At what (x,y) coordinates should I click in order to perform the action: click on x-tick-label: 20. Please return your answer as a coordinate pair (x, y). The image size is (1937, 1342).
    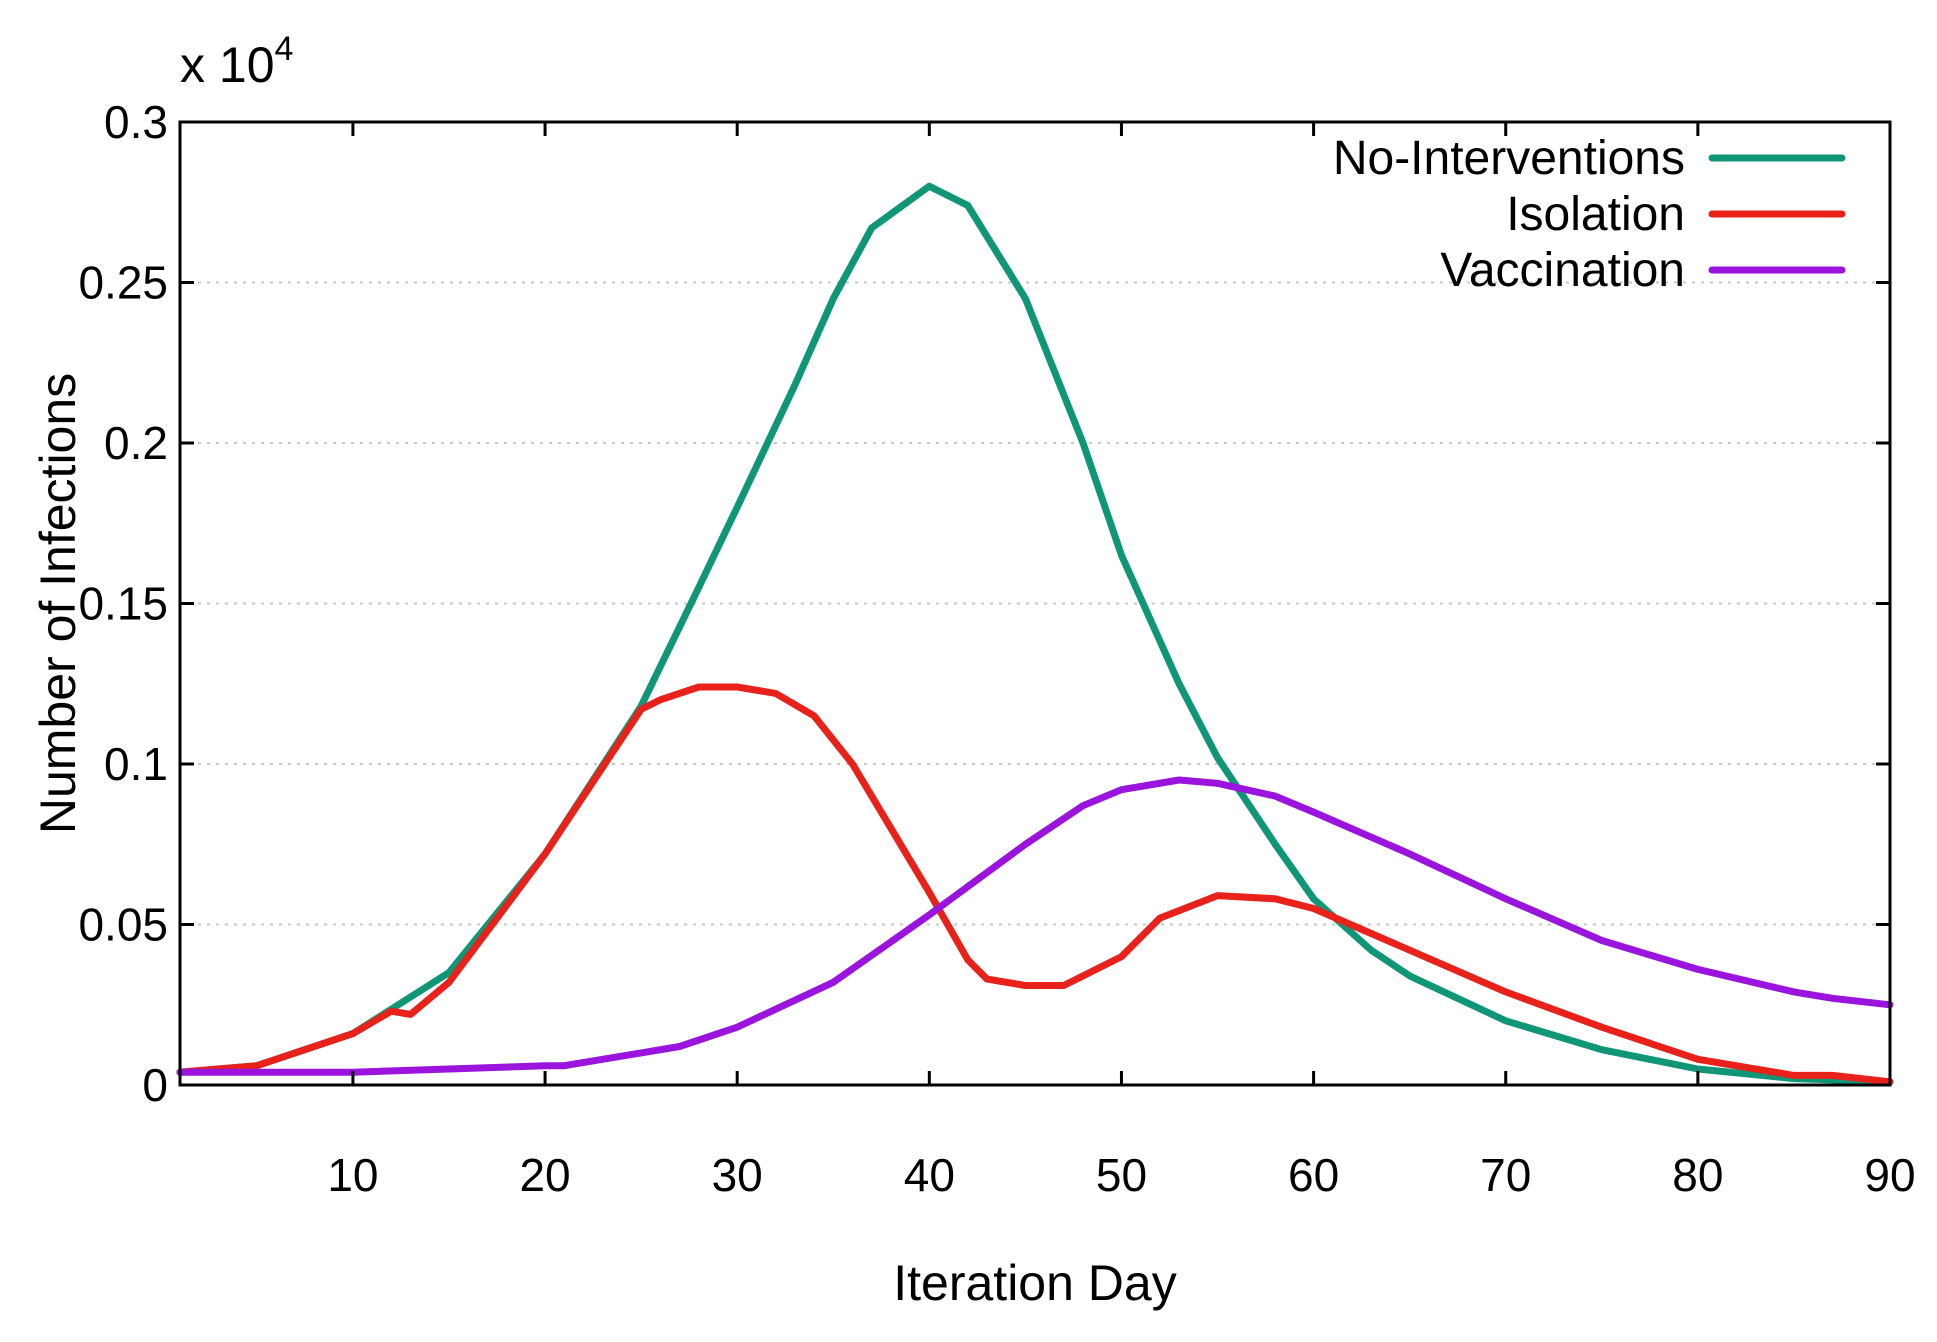
    Looking at the image, I should click on (544, 1175).